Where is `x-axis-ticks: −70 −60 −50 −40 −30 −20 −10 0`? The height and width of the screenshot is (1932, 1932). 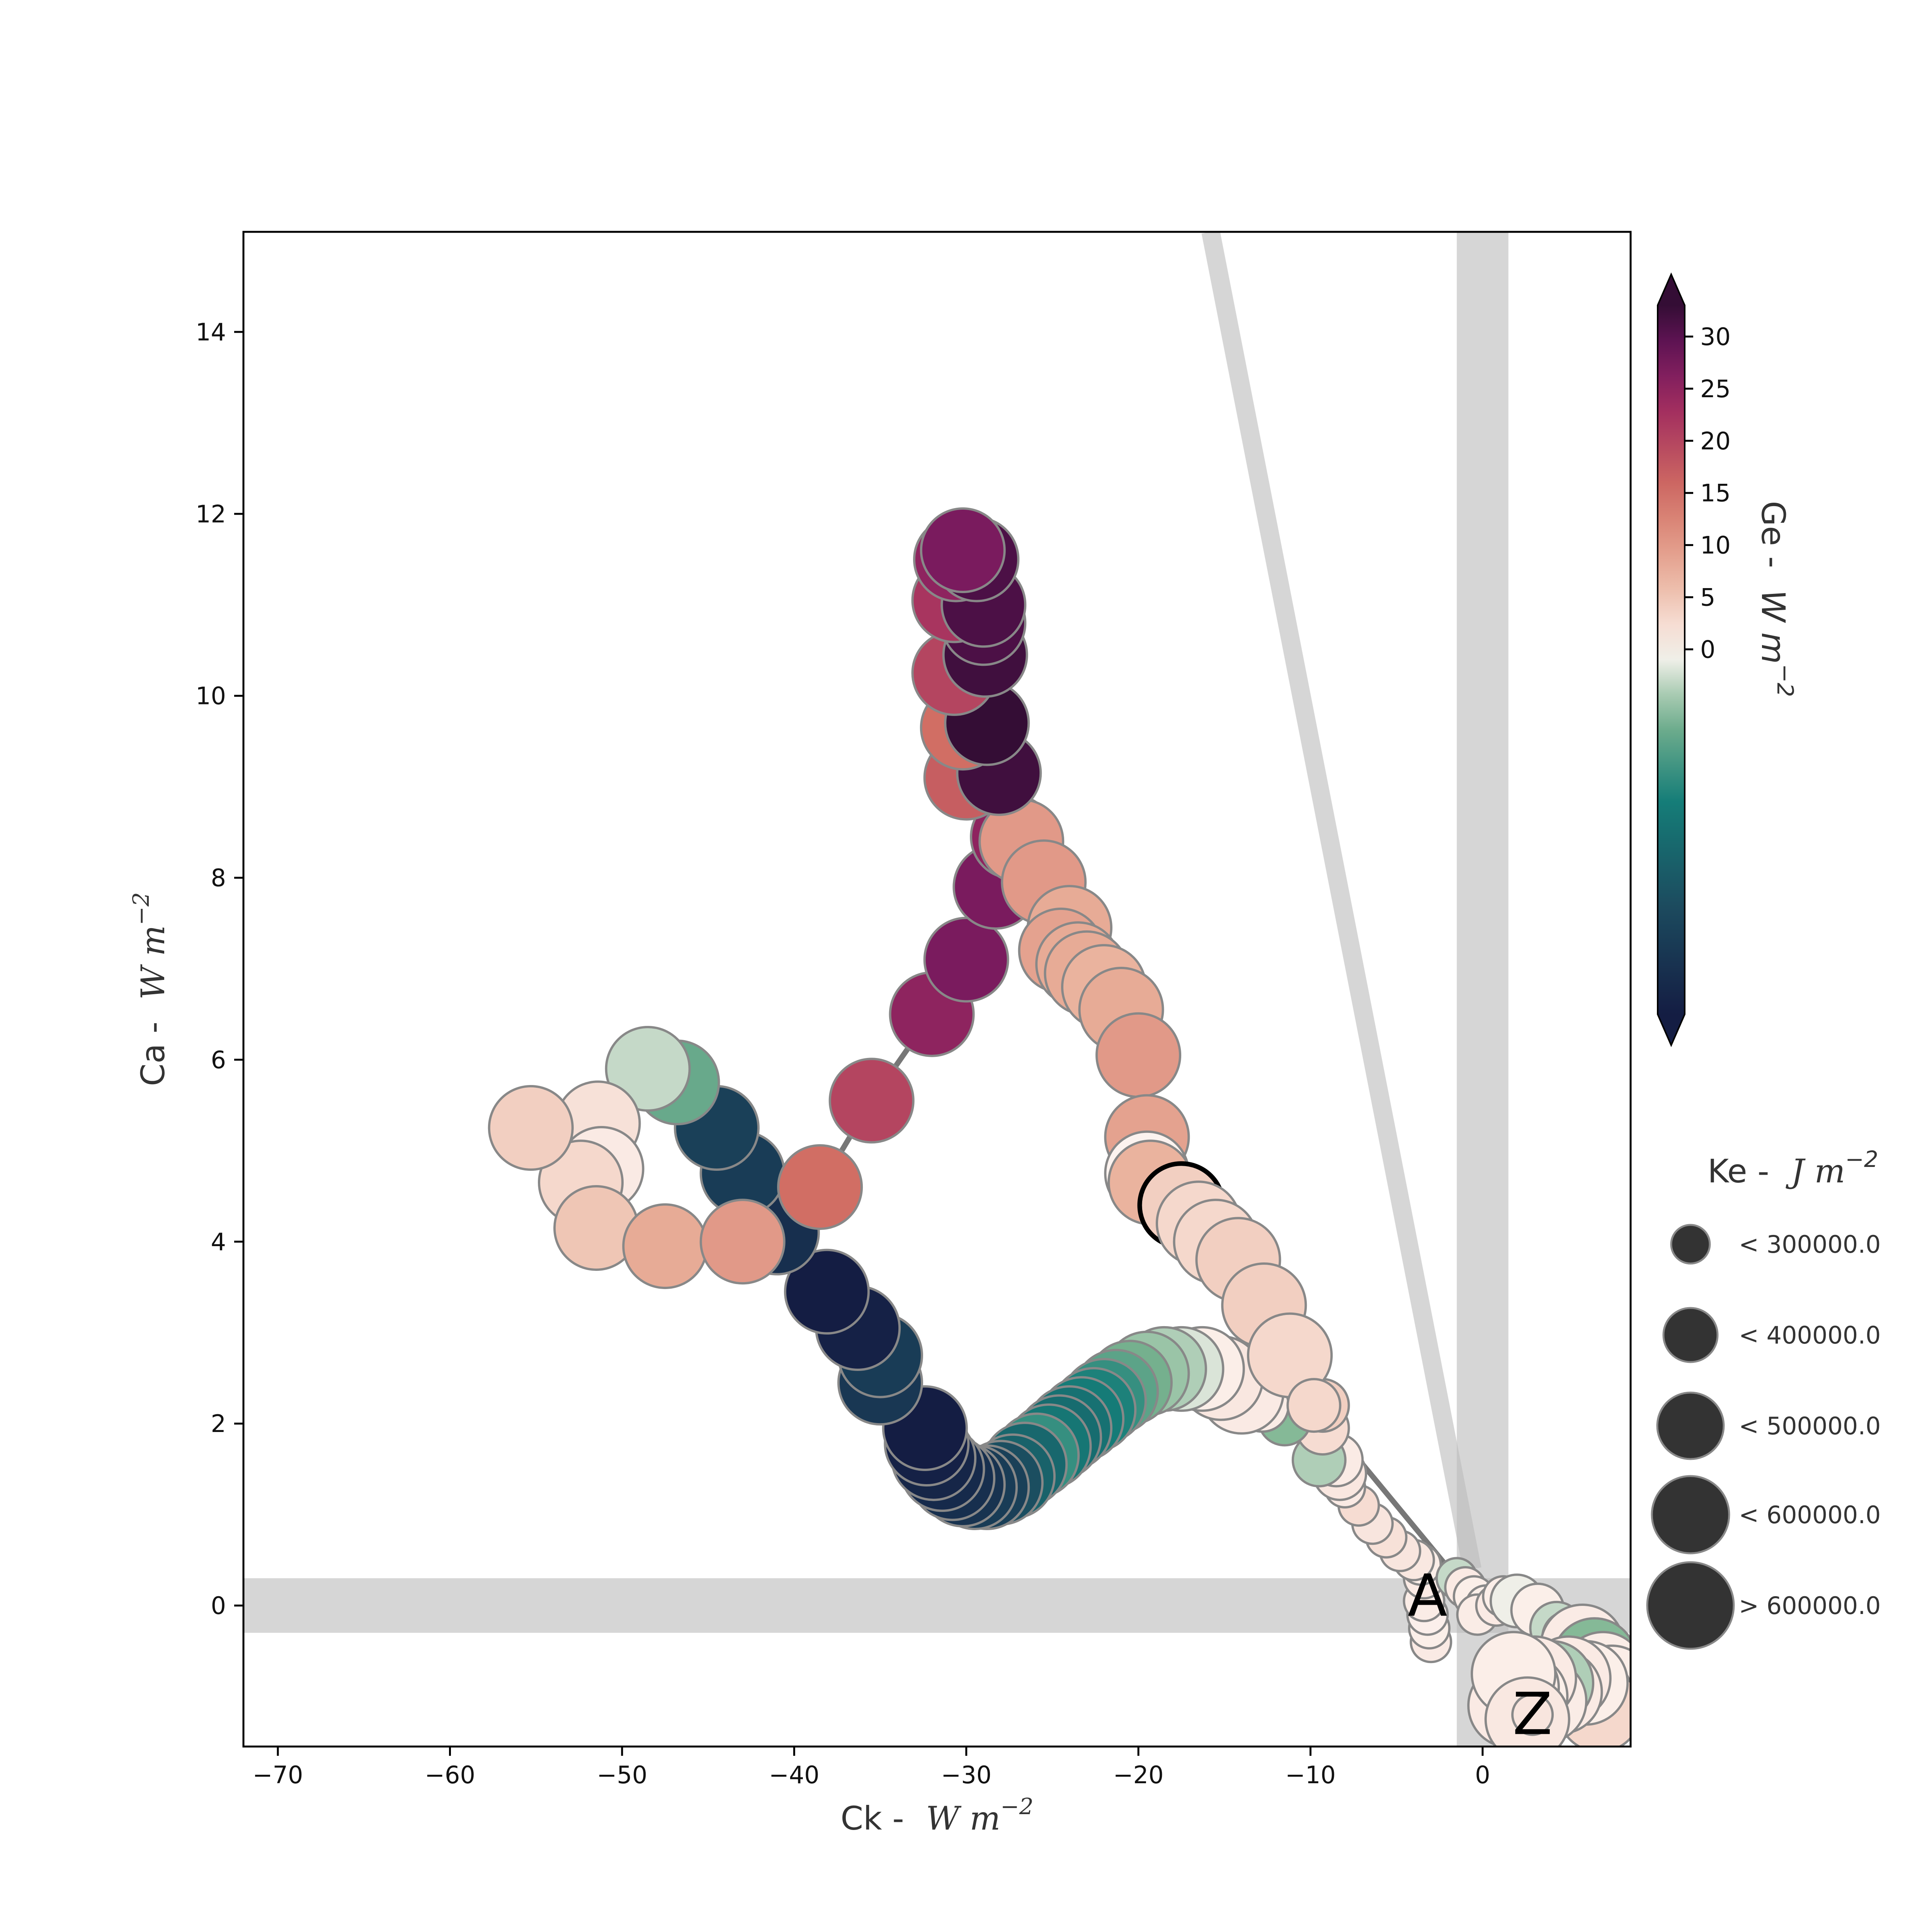
x-axis-ticks: −70 −60 −50 −40 −30 −20 −10 0 is located at coordinates (871, 1768).